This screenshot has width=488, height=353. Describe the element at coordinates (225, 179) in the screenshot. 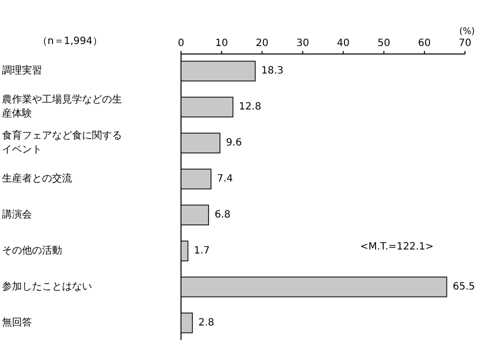

I see `data-label: 7.4` at that location.